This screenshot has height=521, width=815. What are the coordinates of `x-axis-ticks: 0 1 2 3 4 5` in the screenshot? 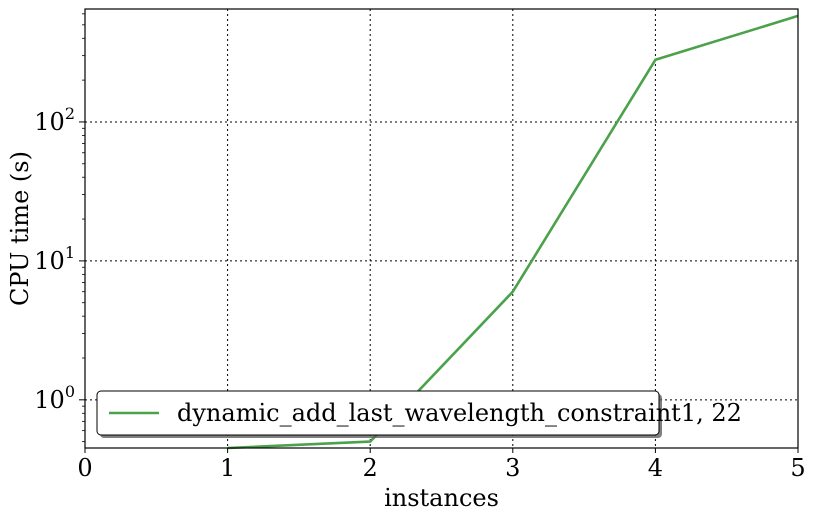 It's located at (441, 465).